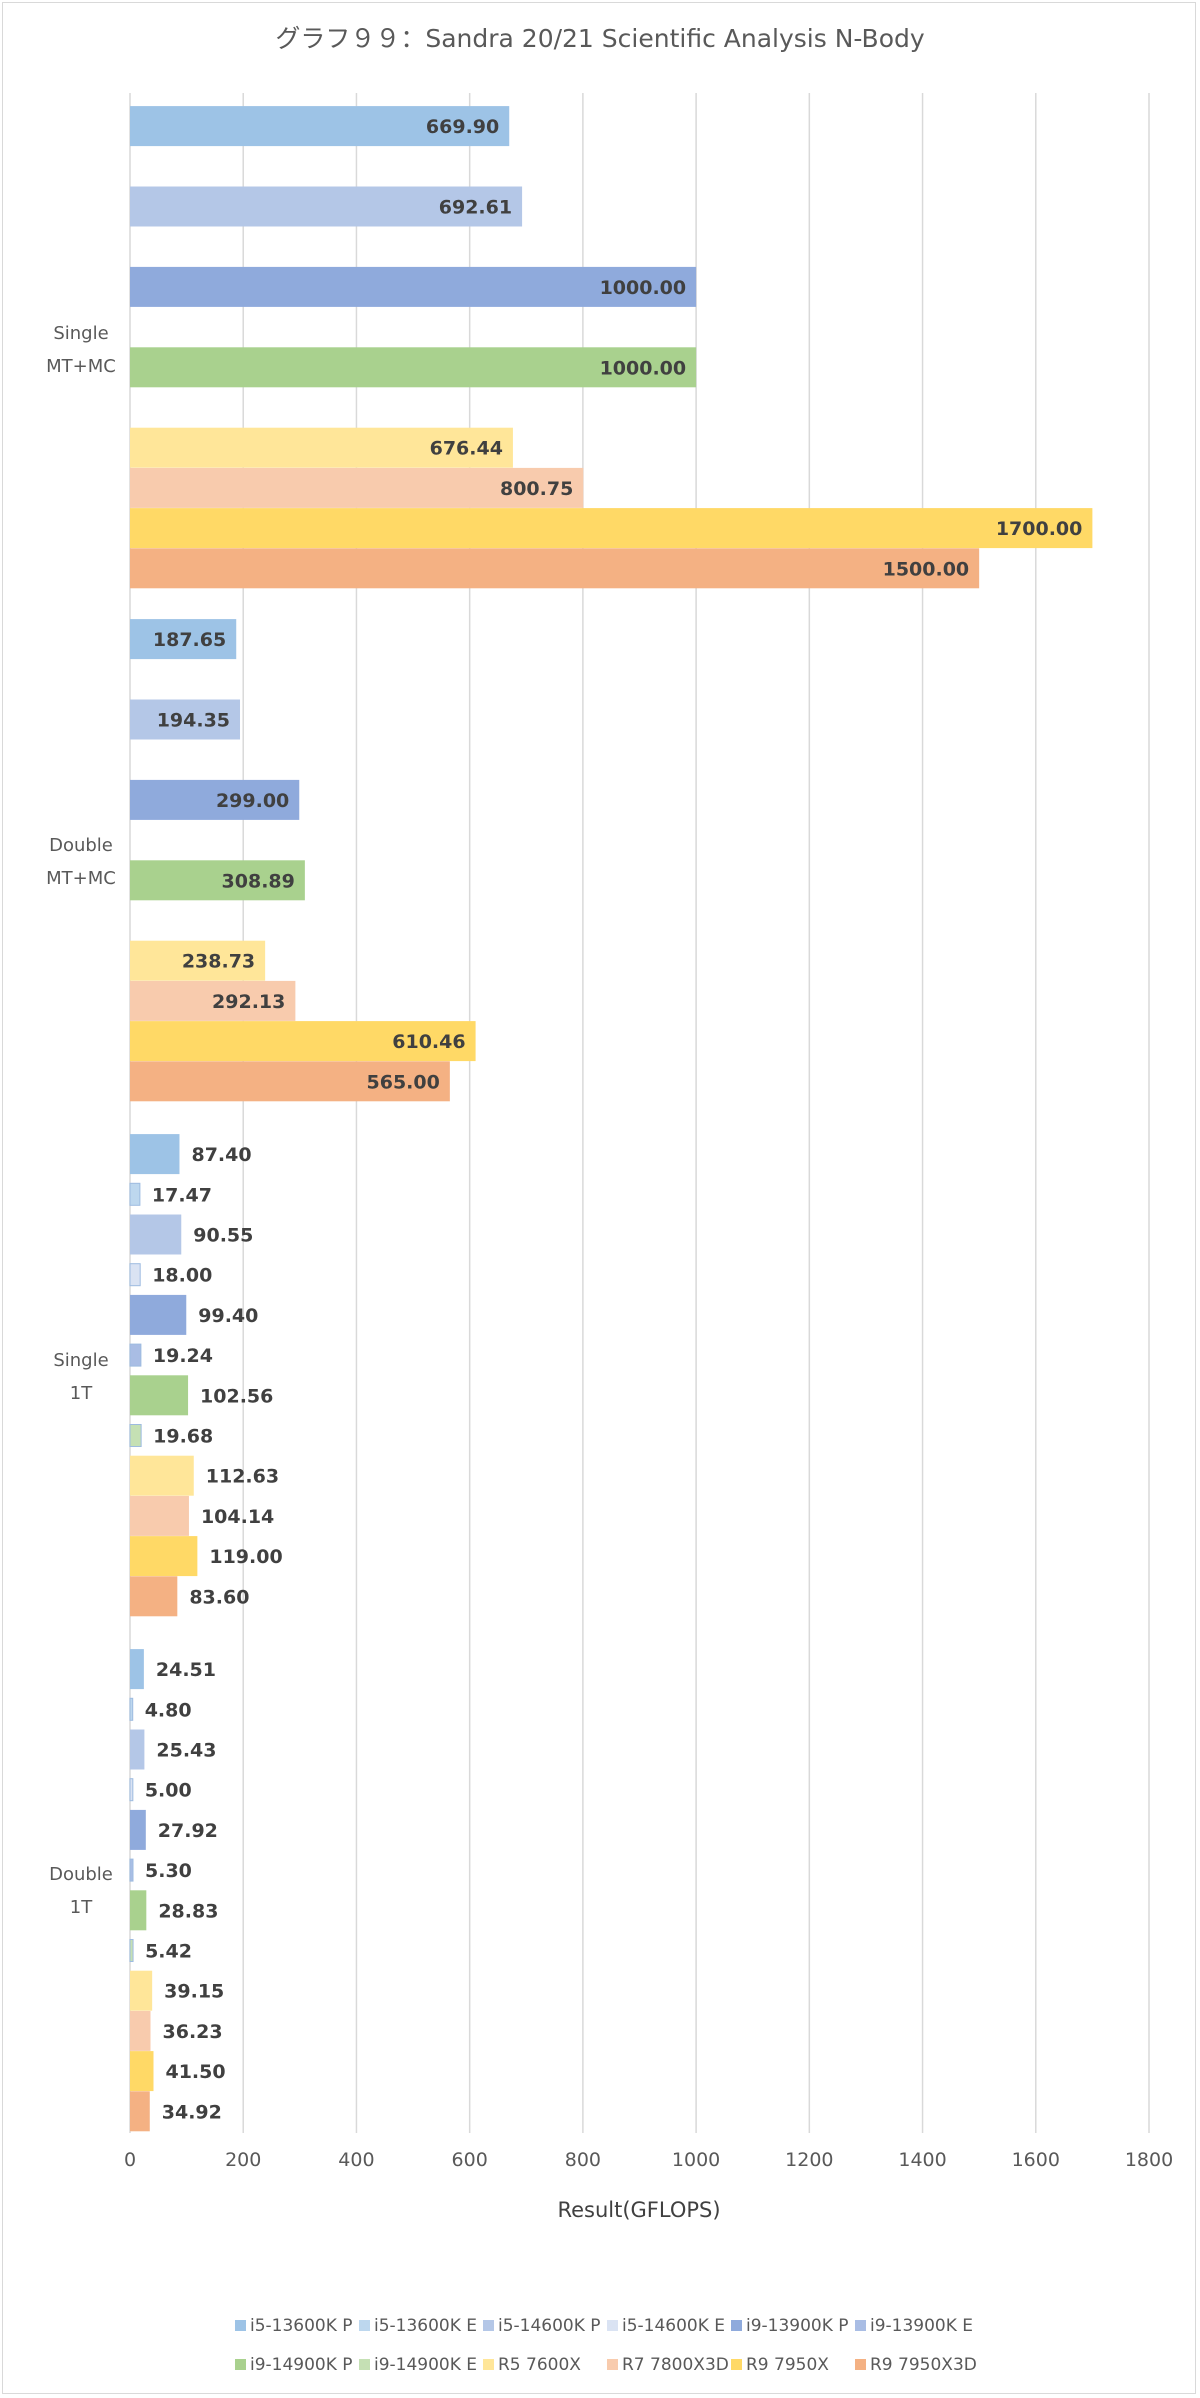 The height and width of the screenshot is (2398, 1200). What do you see at coordinates (81, 845) in the screenshot?
I see `category-label: Double` at bounding box center [81, 845].